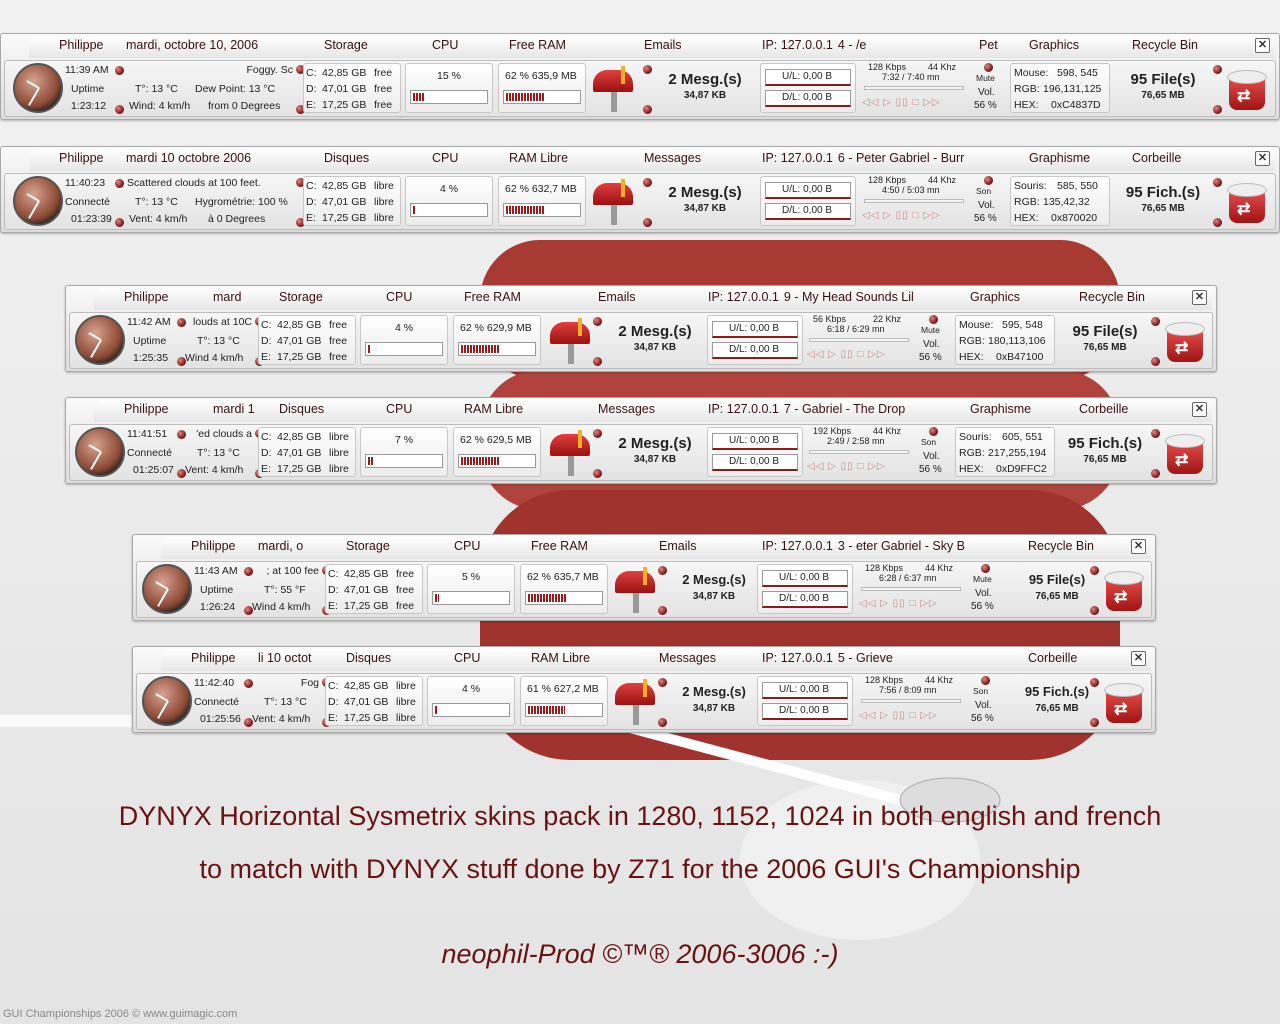 This screenshot has height=1024, width=1280. I want to click on clock-minute-hand, so click(34, 209).